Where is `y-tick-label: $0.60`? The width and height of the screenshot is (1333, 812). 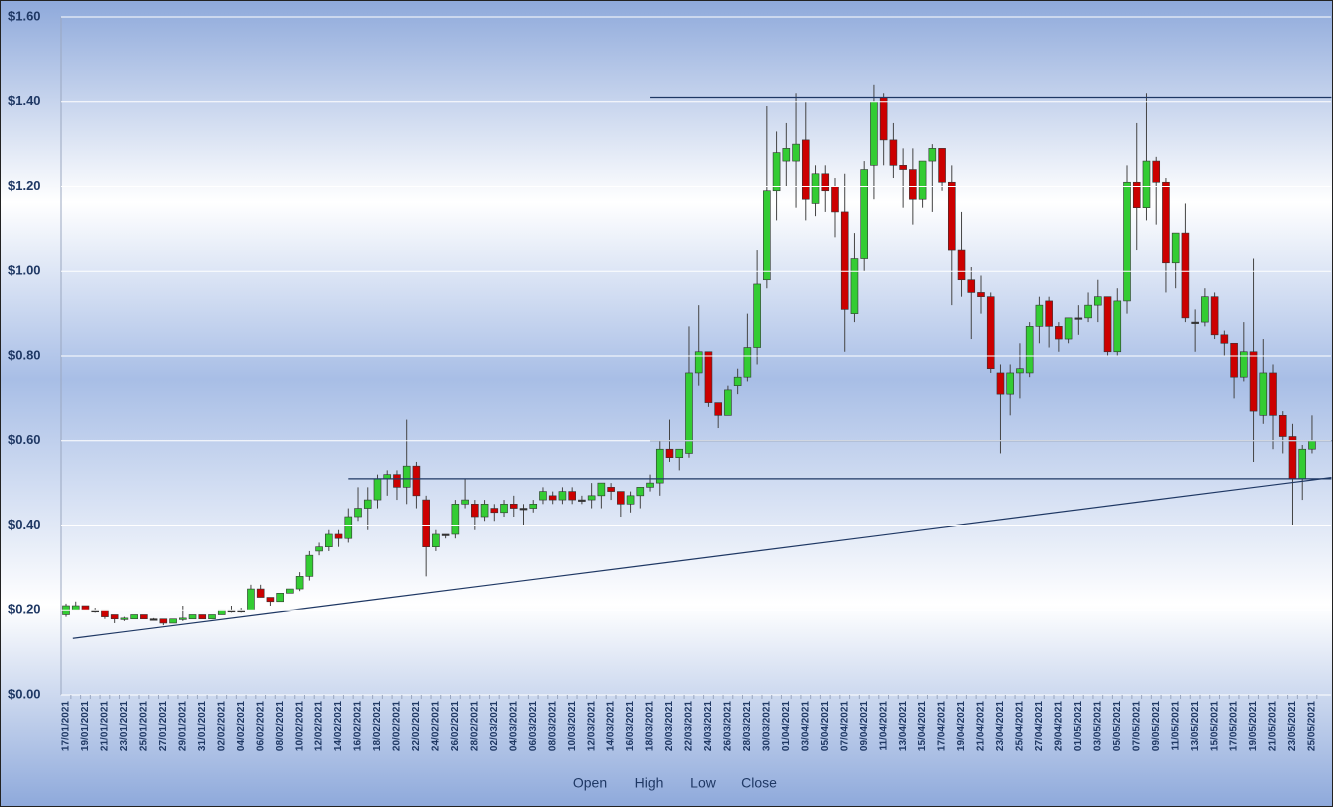
y-tick-label: $0.60 is located at coordinates (24, 439).